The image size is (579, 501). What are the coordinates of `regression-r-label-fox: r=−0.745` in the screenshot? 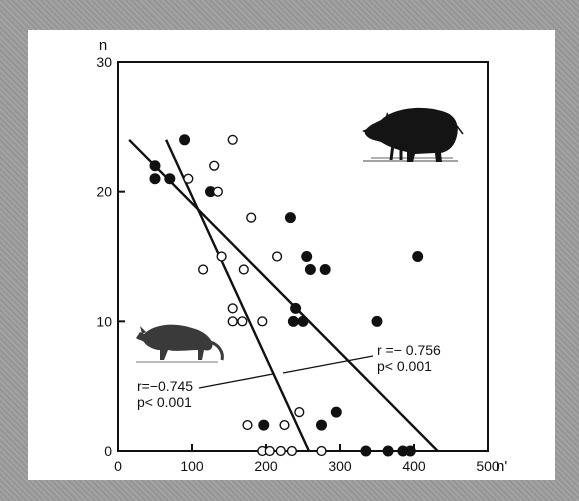 It's located at (165, 386).